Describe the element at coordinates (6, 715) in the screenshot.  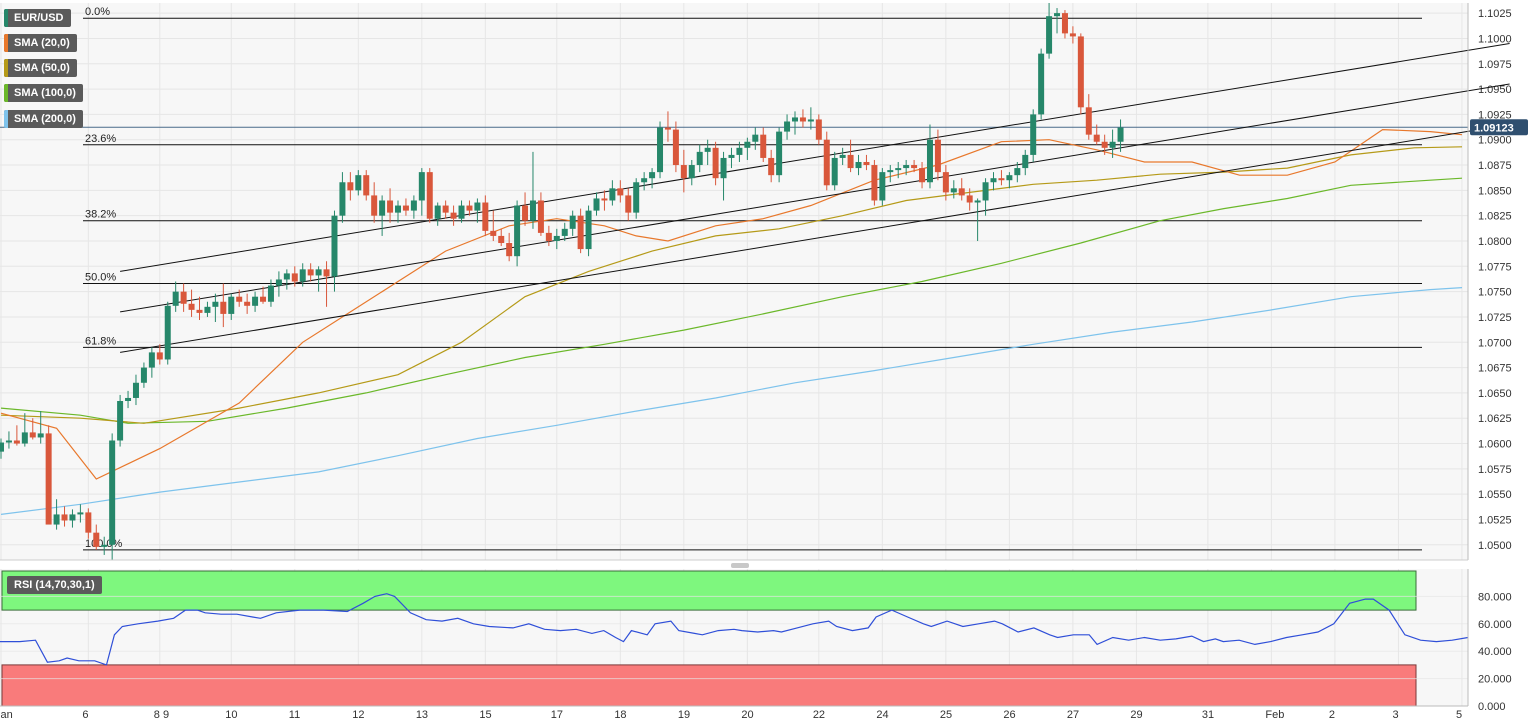
I see `time-axis-tick-label: Jan` at that location.